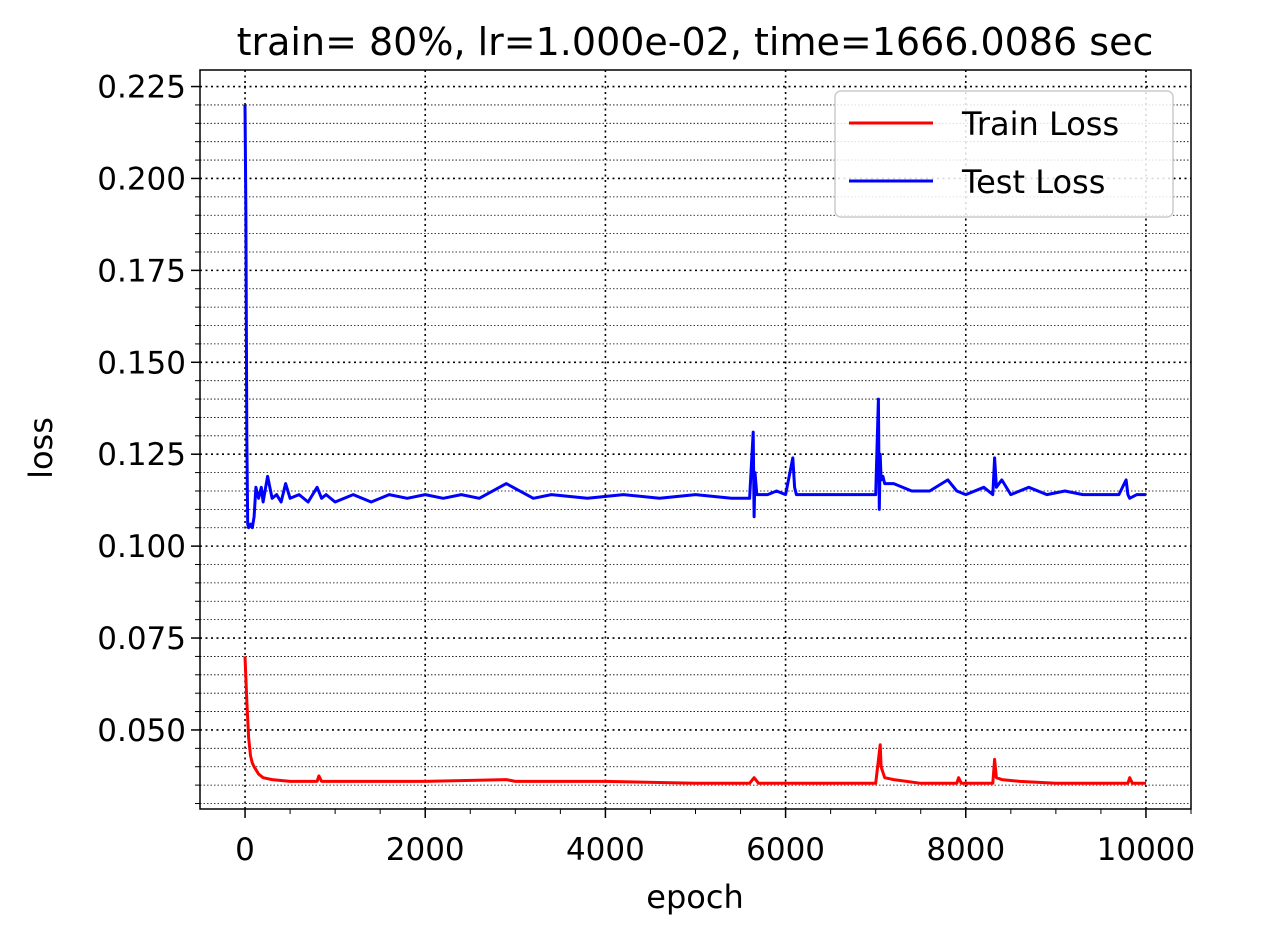  Describe the element at coordinates (425, 850) in the screenshot. I see `x-tick-label: 2000` at that location.